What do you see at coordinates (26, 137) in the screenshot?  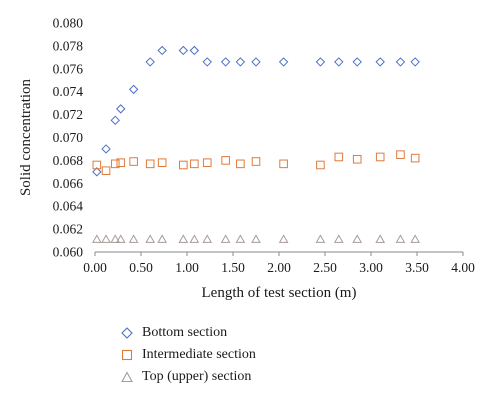 I see `y-axis-title: Solid concentration` at bounding box center [26, 137].